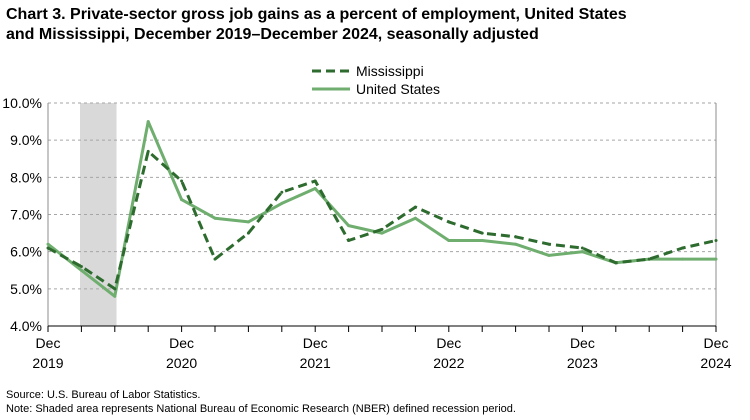 The image size is (750, 420). Describe the element at coordinates (26, 252) in the screenshot. I see `y-tick-label: 6.0%` at that location.